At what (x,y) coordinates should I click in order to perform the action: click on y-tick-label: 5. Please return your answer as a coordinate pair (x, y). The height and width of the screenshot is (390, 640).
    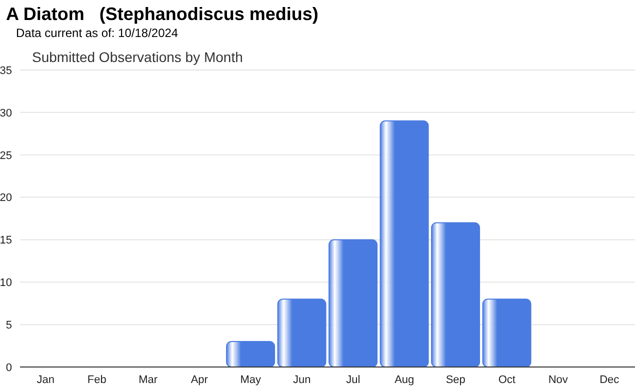
    Looking at the image, I should click on (9, 325).